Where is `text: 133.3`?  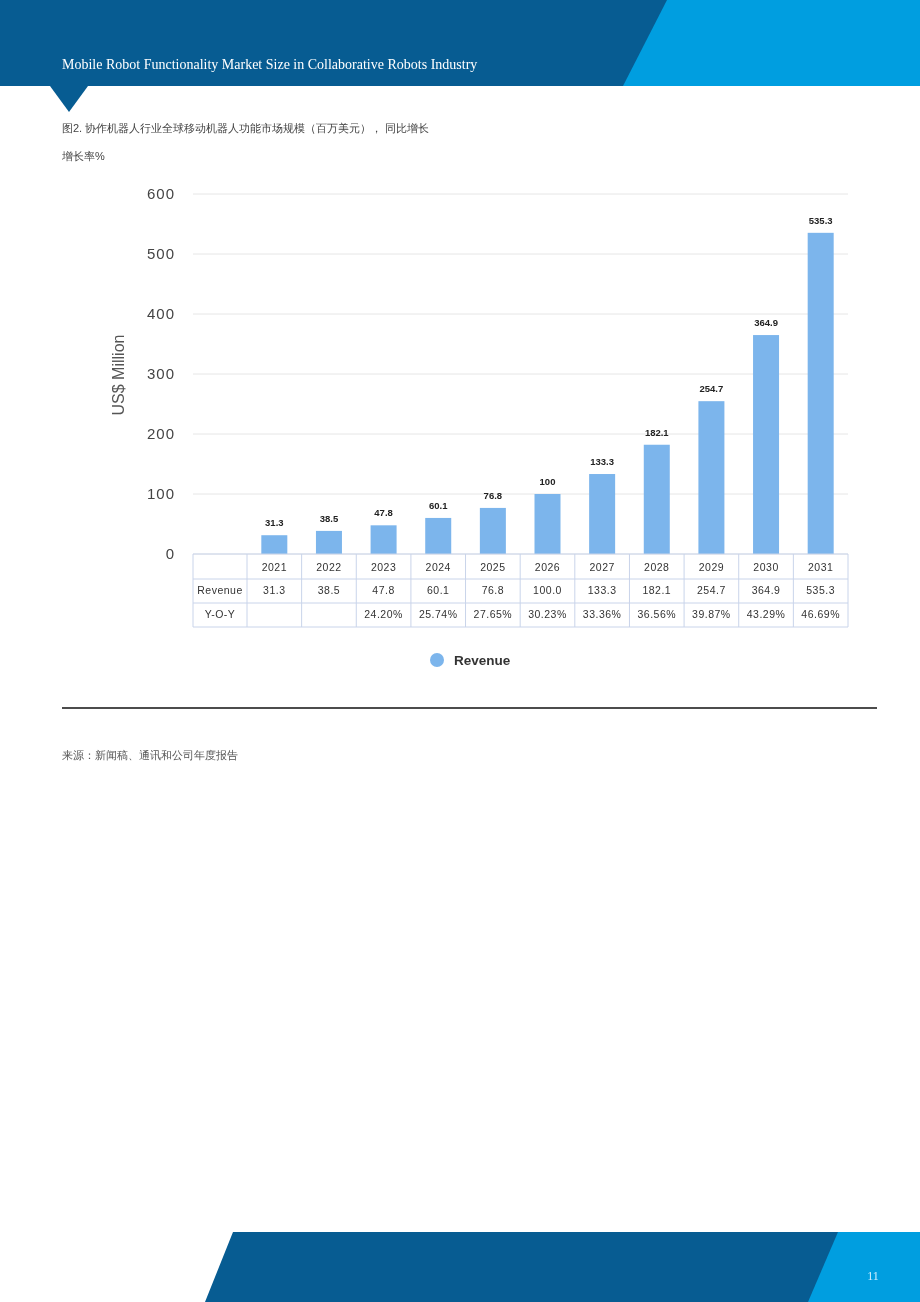
text: 133.3 is located at coordinates (602, 590).